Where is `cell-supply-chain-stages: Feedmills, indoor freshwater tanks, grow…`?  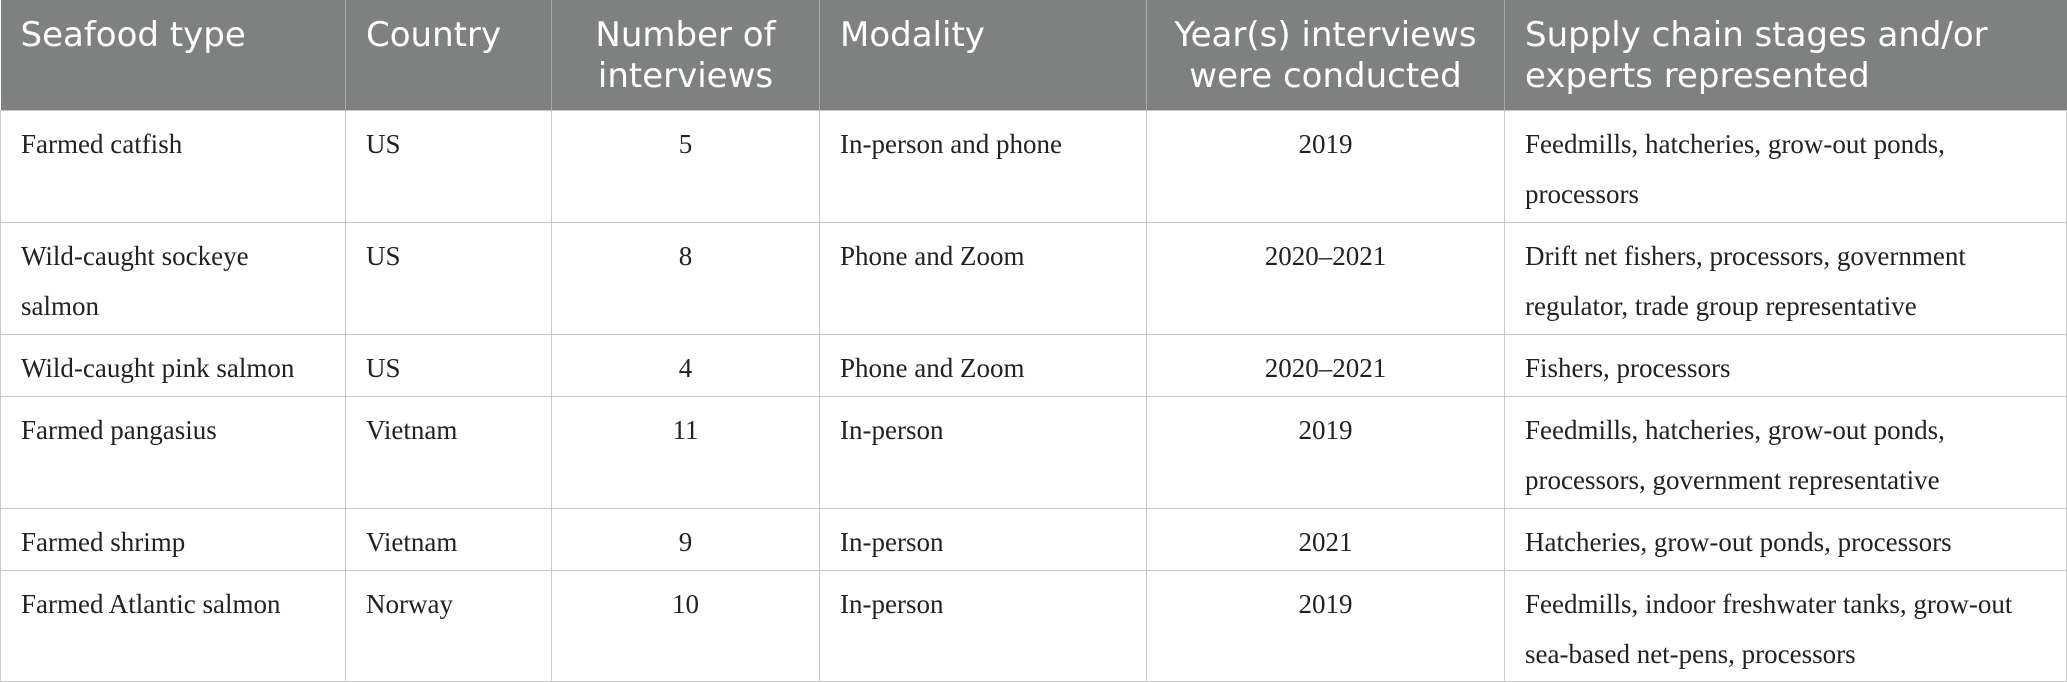
cell-supply-chain-stages: Feedmills, indoor freshwater tanks, grow… is located at coordinates (1785, 625).